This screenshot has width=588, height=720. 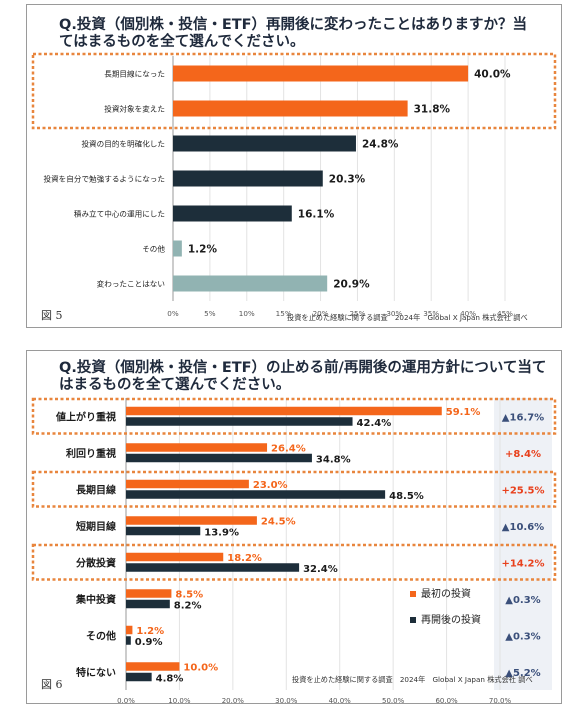 What do you see at coordinates (333, 459) in the screenshot?
I see `data-label-restart: 34.8%` at bounding box center [333, 459].